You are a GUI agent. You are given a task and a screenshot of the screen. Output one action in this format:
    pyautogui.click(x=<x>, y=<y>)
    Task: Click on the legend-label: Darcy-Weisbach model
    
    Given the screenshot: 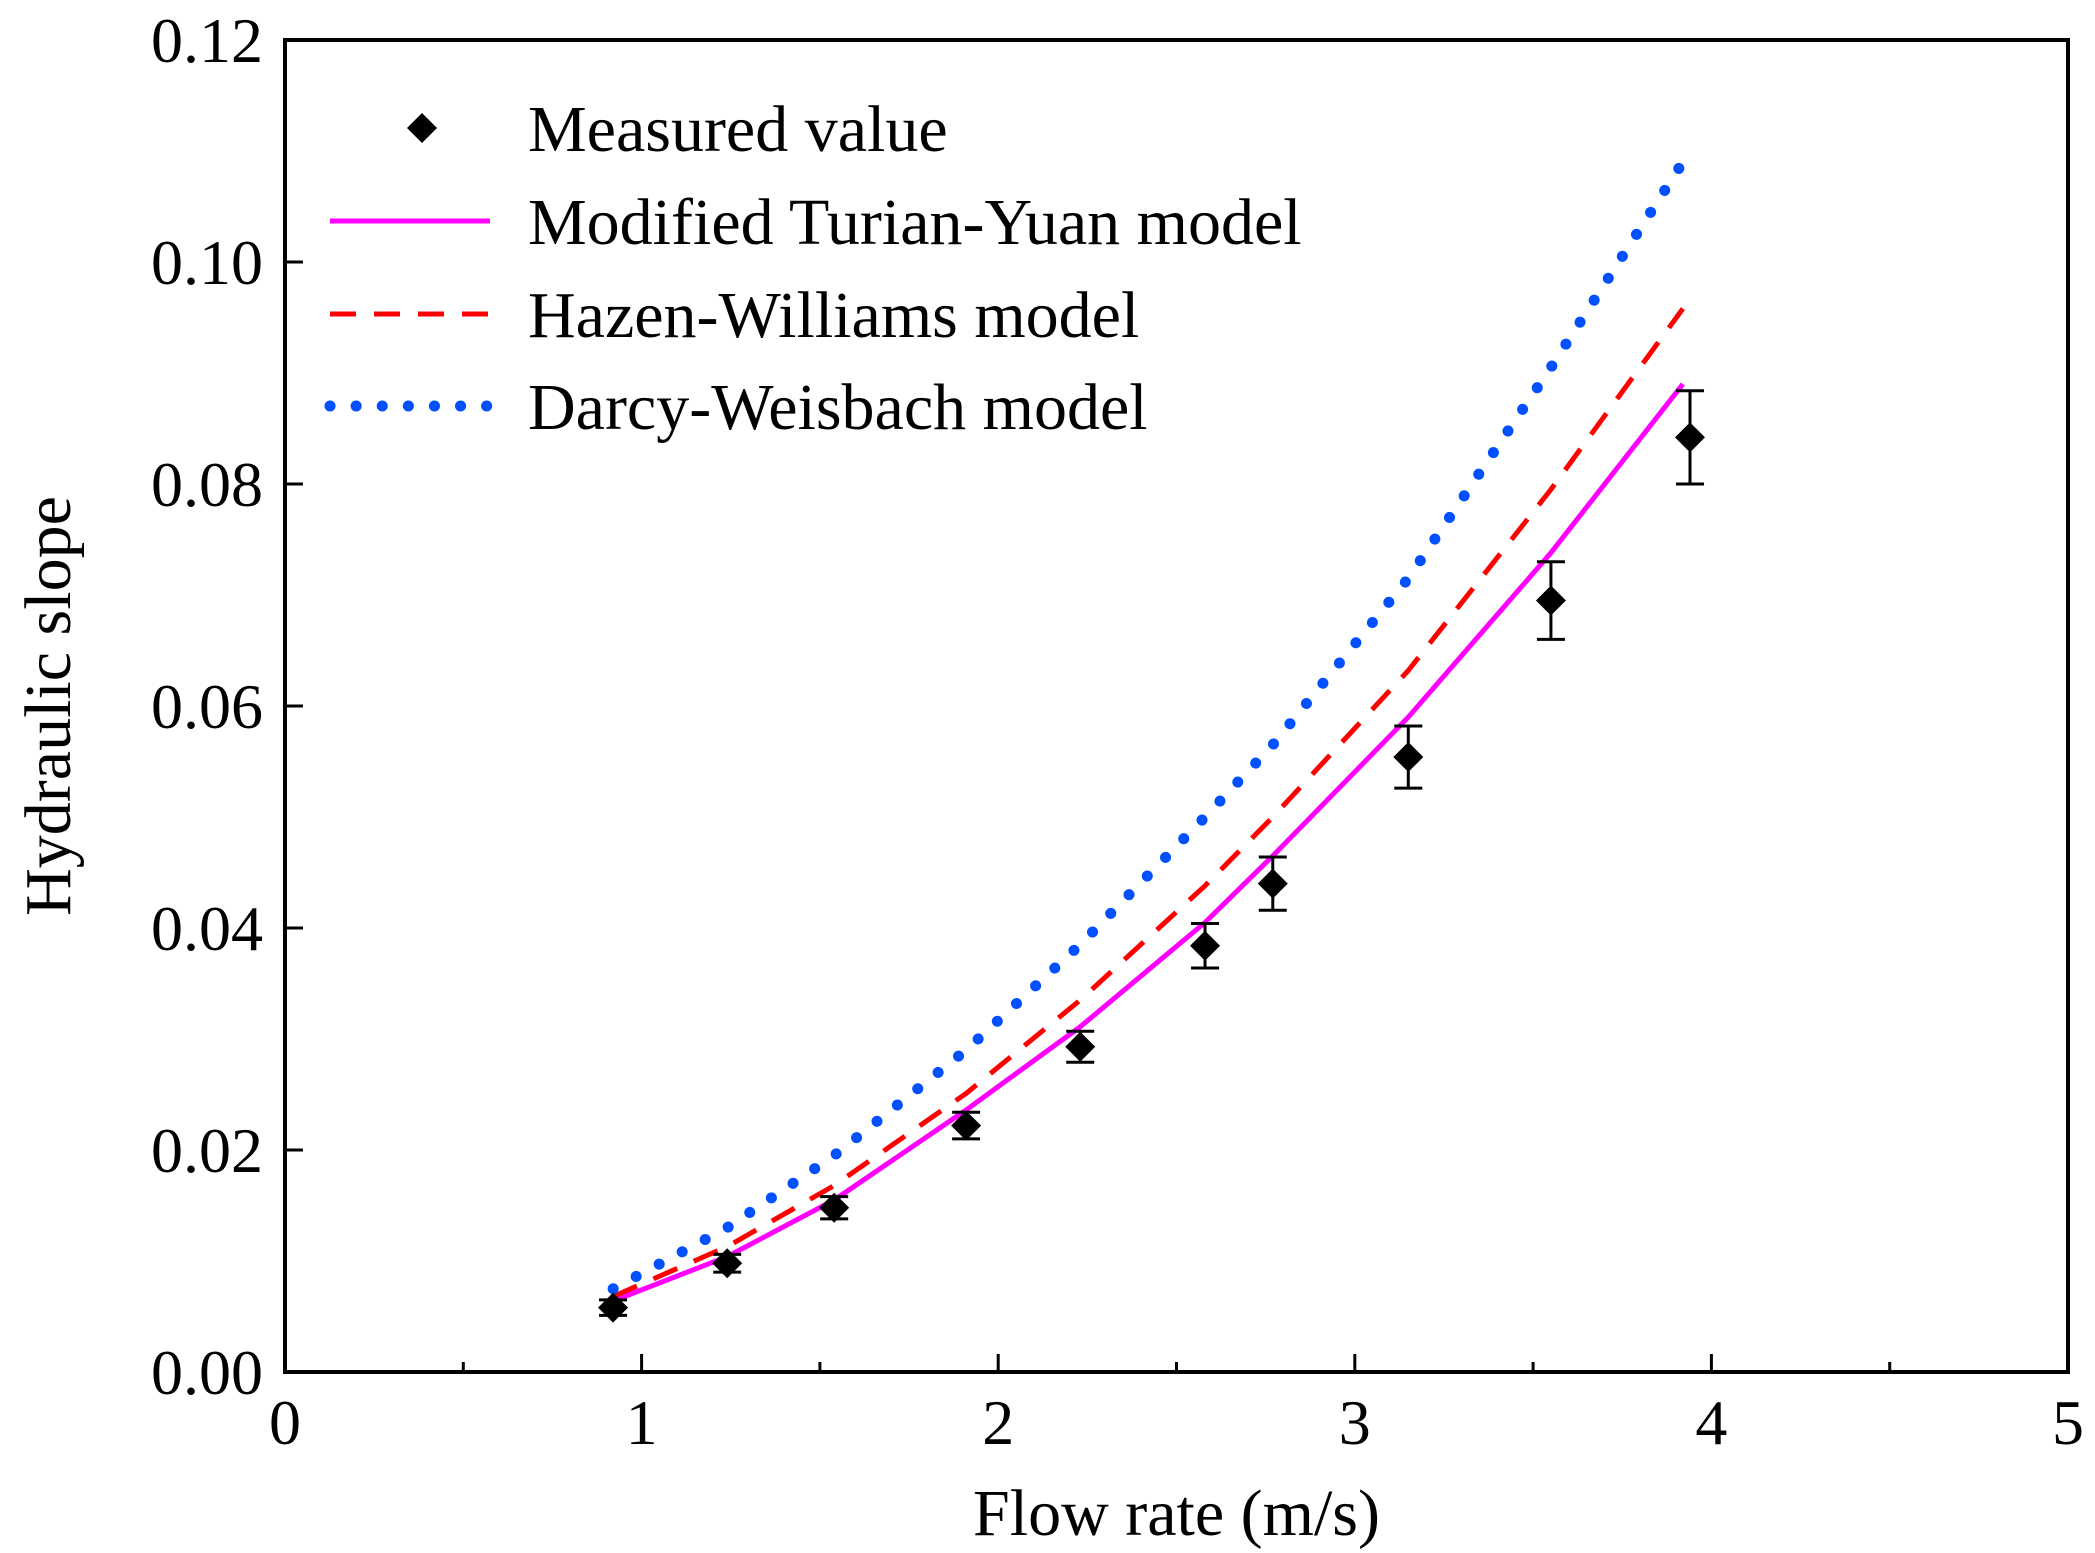 What is the action you would take?
    pyautogui.click(x=838, y=407)
    